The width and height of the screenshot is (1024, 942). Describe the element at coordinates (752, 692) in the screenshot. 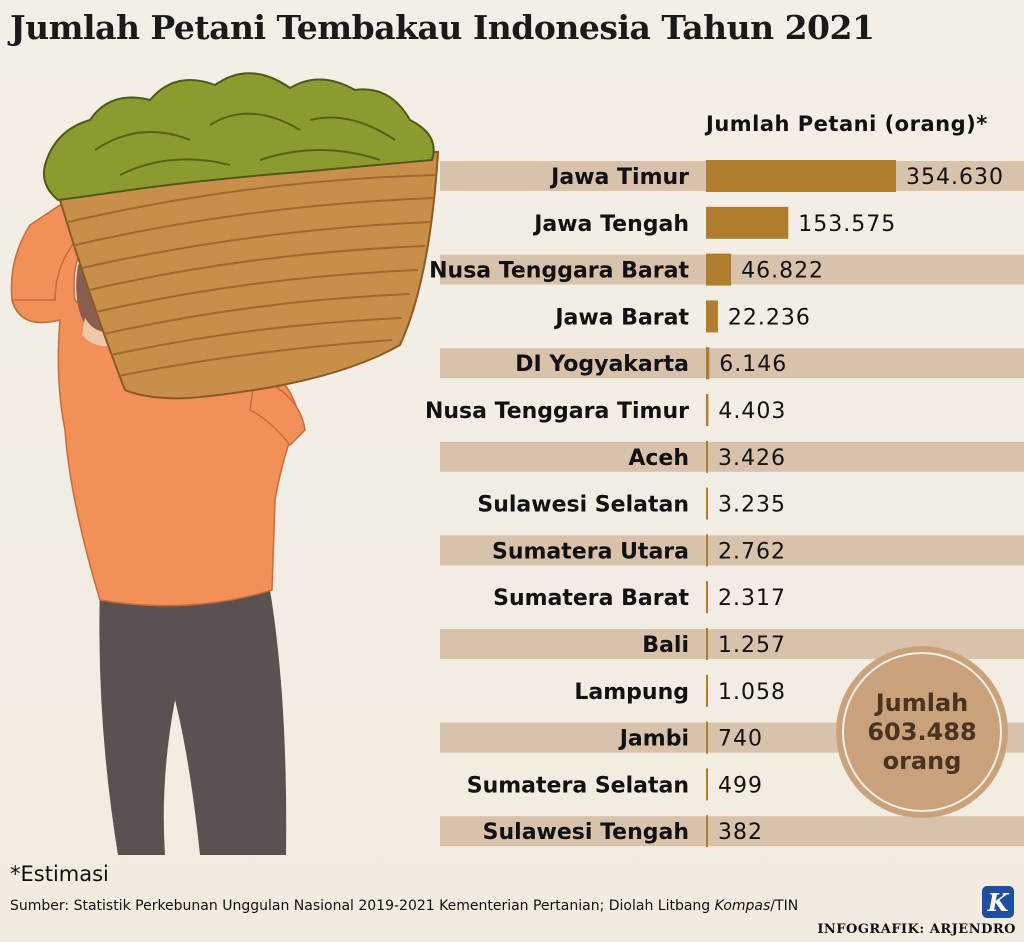

I see `value-label: 1.058` at that location.